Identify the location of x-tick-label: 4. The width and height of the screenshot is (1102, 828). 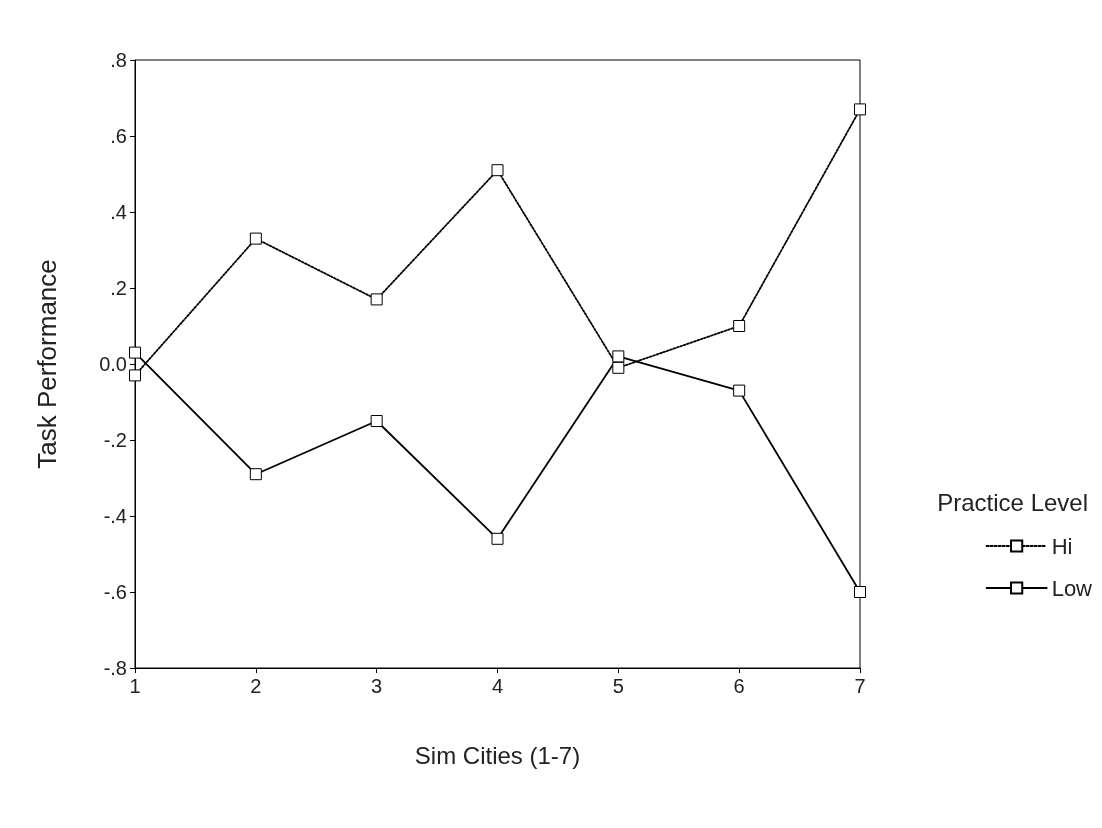
(497, 686).